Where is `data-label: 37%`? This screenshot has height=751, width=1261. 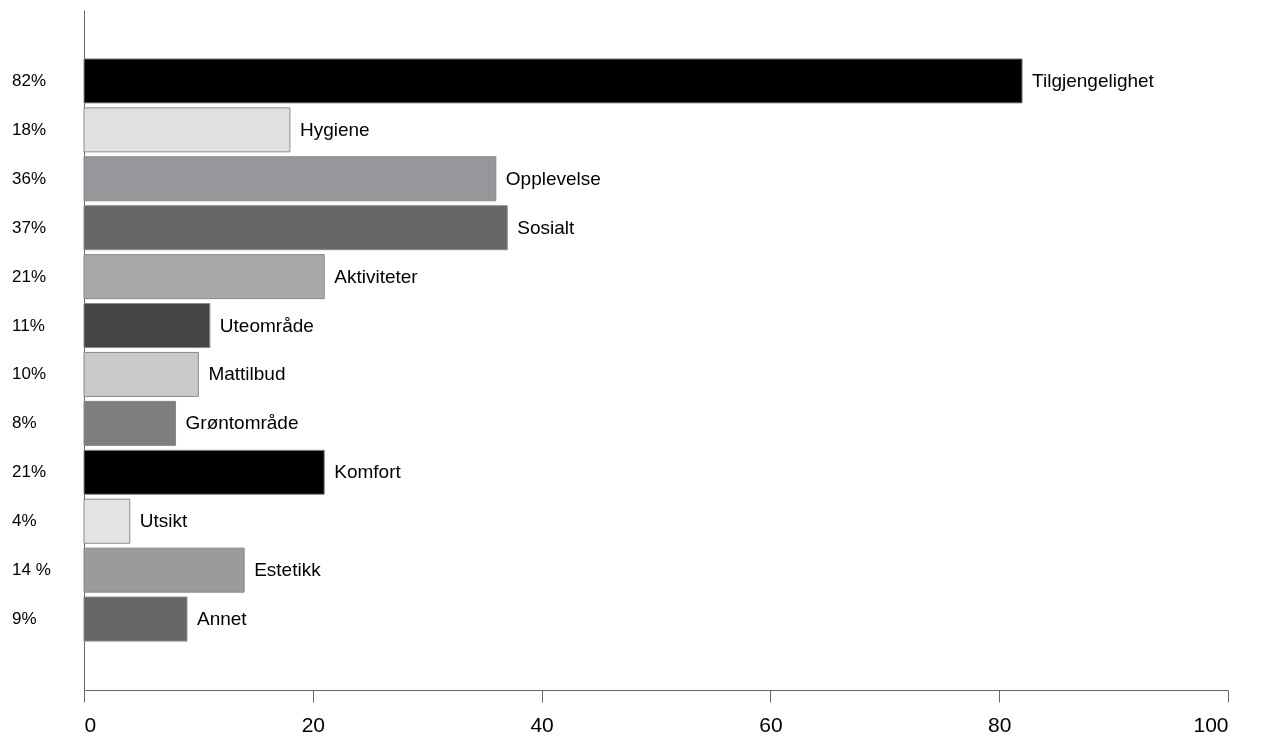 data-label: 37% is located at coordinates (29, 227).